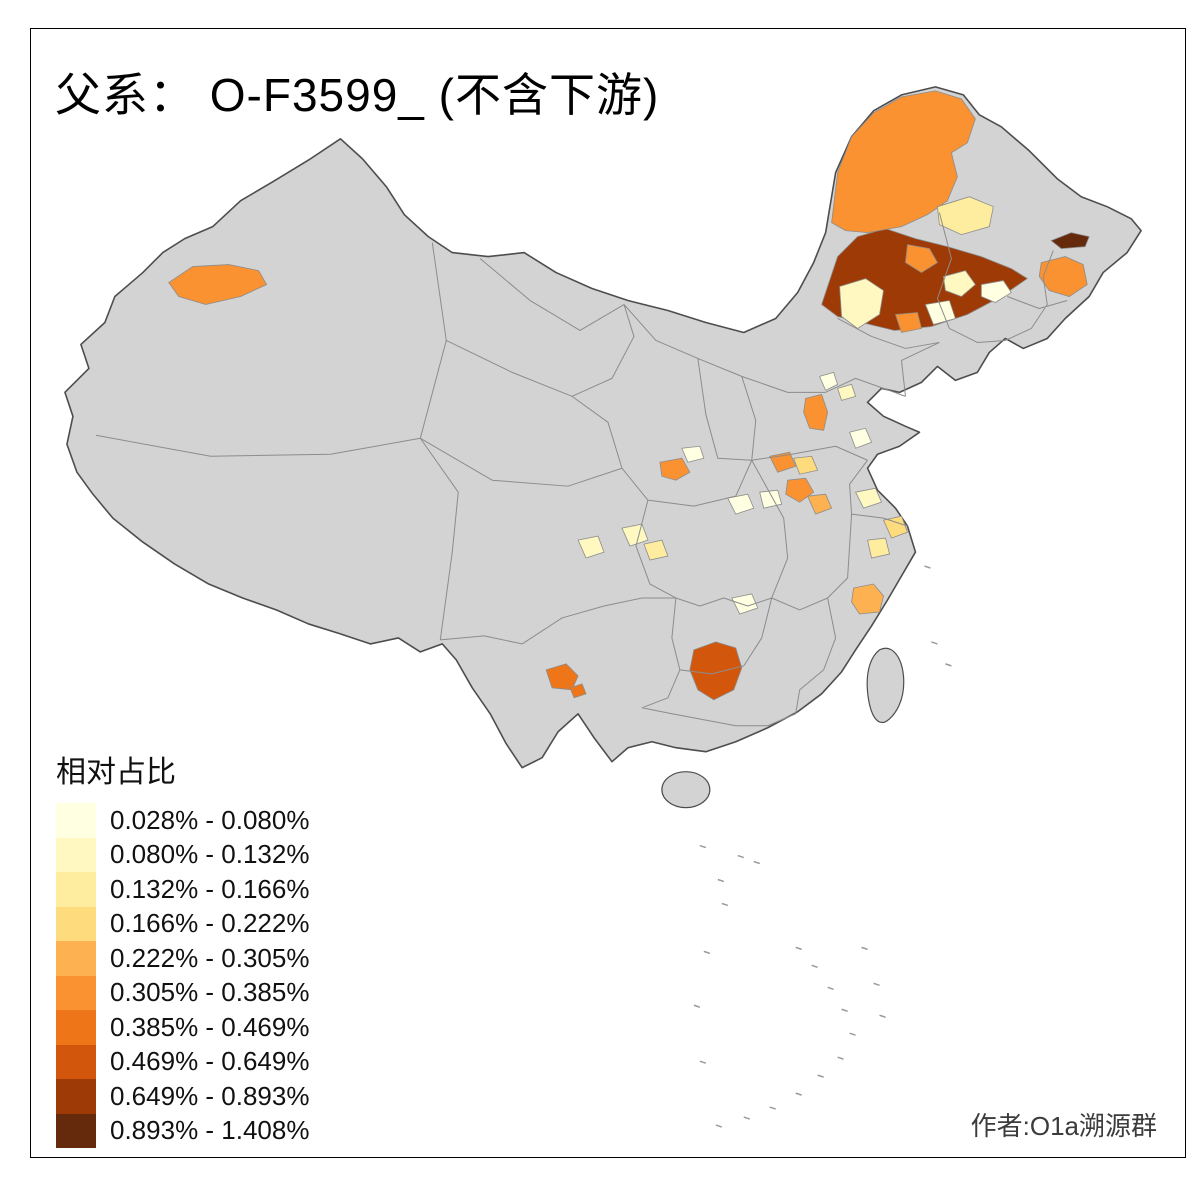 This screenshot has width=1200, height=1200. Describe the element at coordinates (885, 685) in the screenshot. I see `taiwan-island` at that location.